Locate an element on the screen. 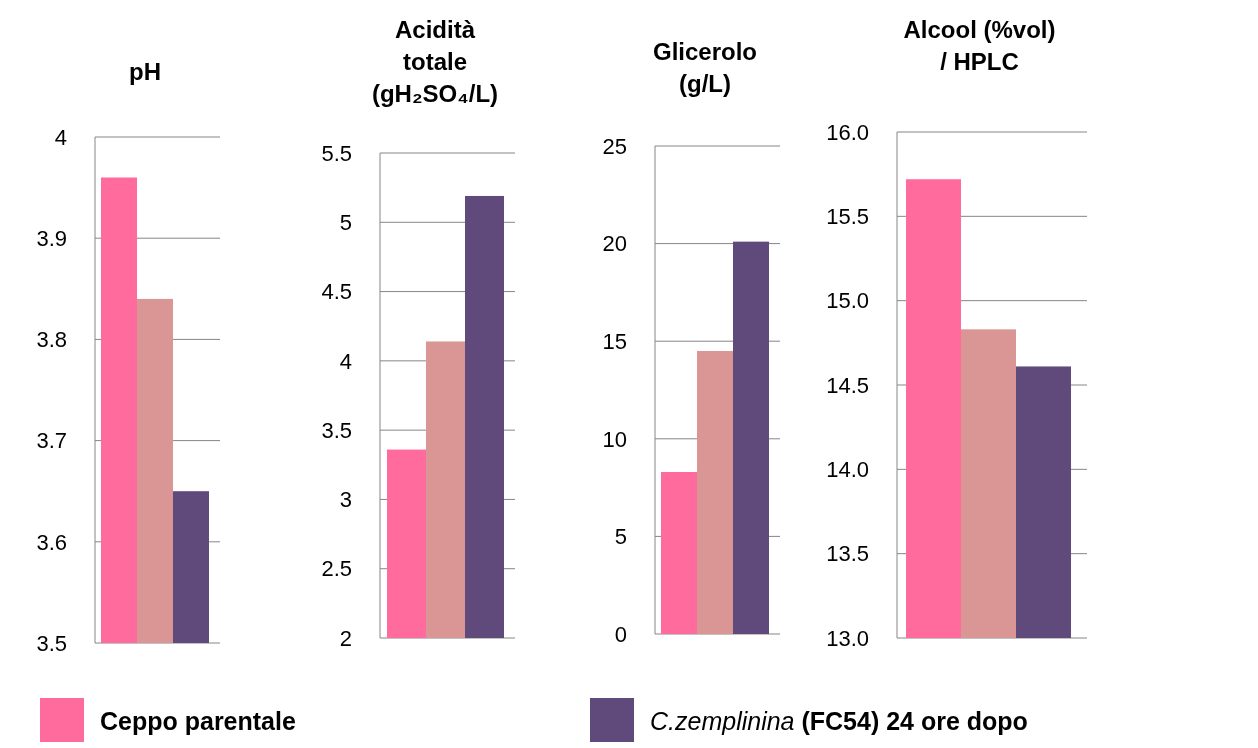  y-tick-label: 15.5 is located at coordinates (847, 217).